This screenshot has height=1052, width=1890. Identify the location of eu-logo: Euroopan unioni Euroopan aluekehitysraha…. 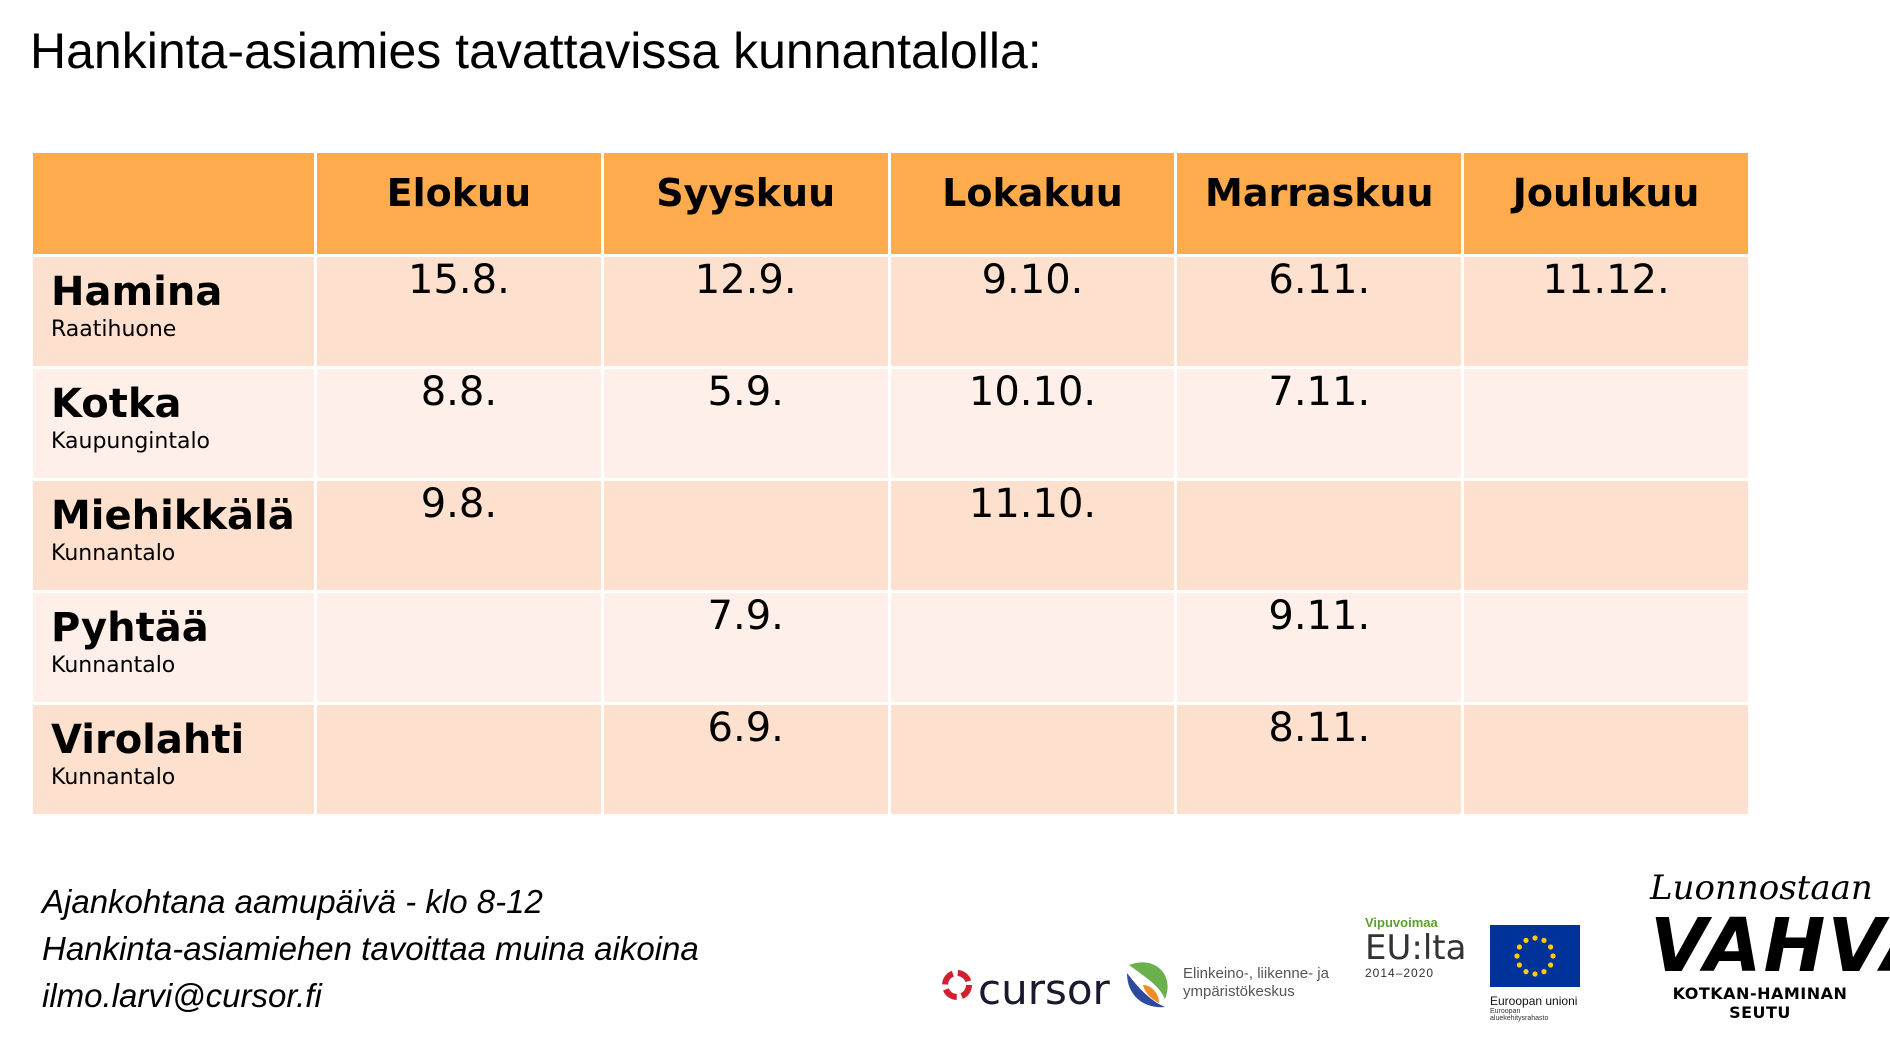
(1535, 973).